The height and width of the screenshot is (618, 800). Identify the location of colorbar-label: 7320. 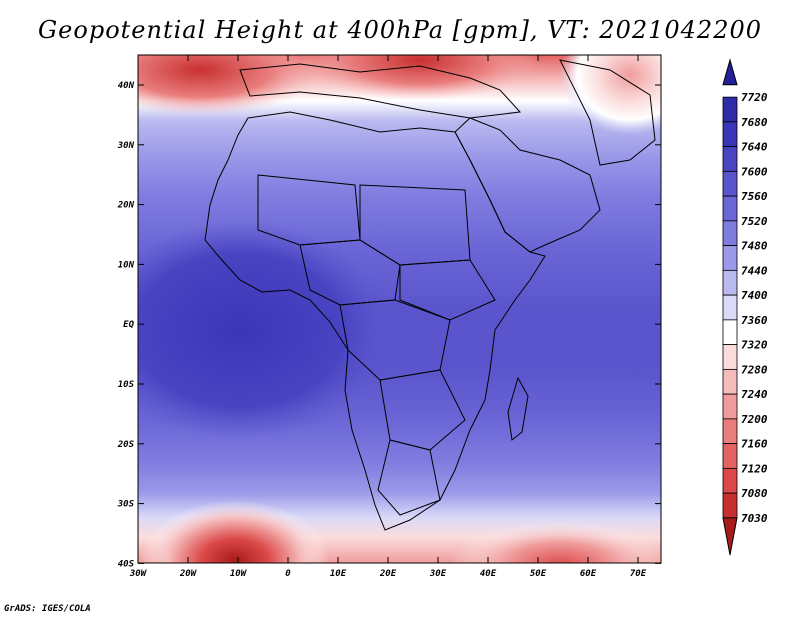
(754, 345).